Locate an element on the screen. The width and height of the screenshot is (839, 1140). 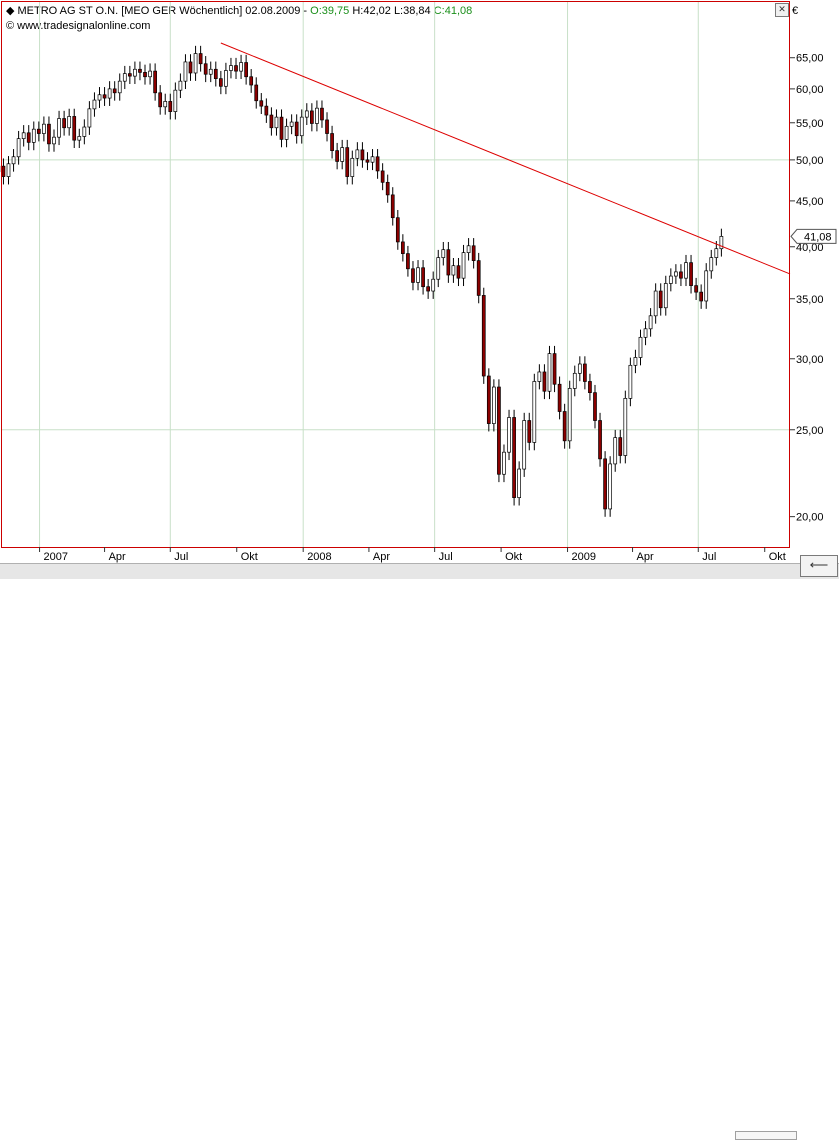
close-chart-button: ✕ is located at coordinates (782, 10).